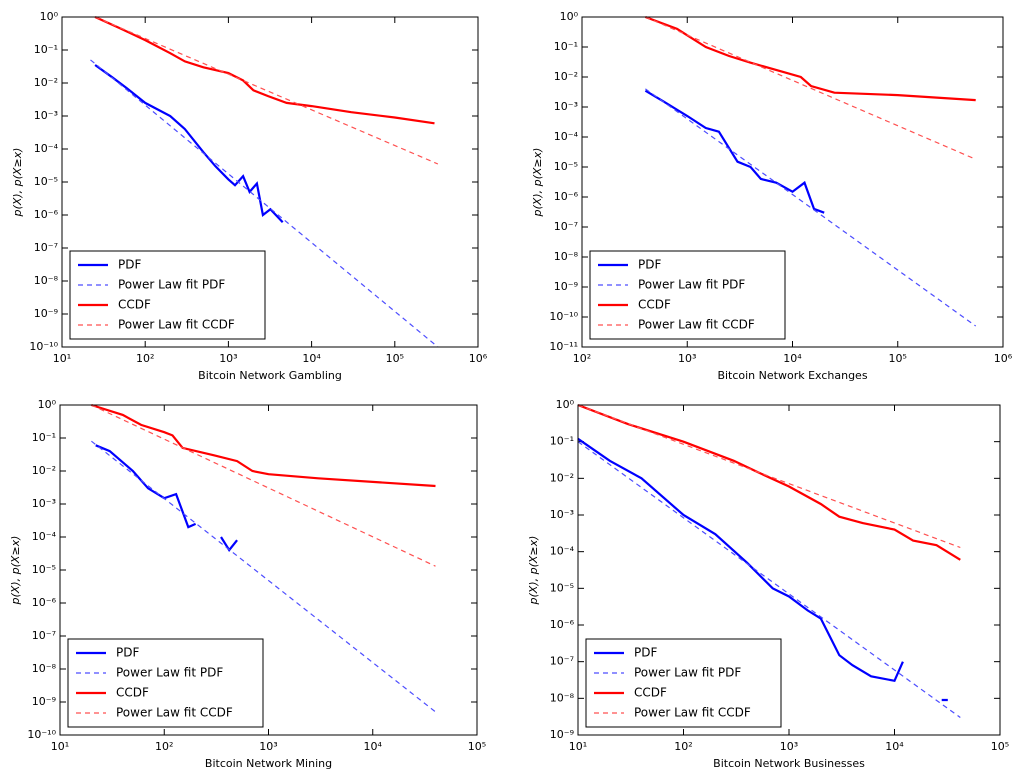 The width and height of the screenshot is (1024, 775). What do you see at coordinates (268, 763) in the screenshot?
I see `x-axis-label: Bitcoin Network Mining` at bounding box center [268, 763].